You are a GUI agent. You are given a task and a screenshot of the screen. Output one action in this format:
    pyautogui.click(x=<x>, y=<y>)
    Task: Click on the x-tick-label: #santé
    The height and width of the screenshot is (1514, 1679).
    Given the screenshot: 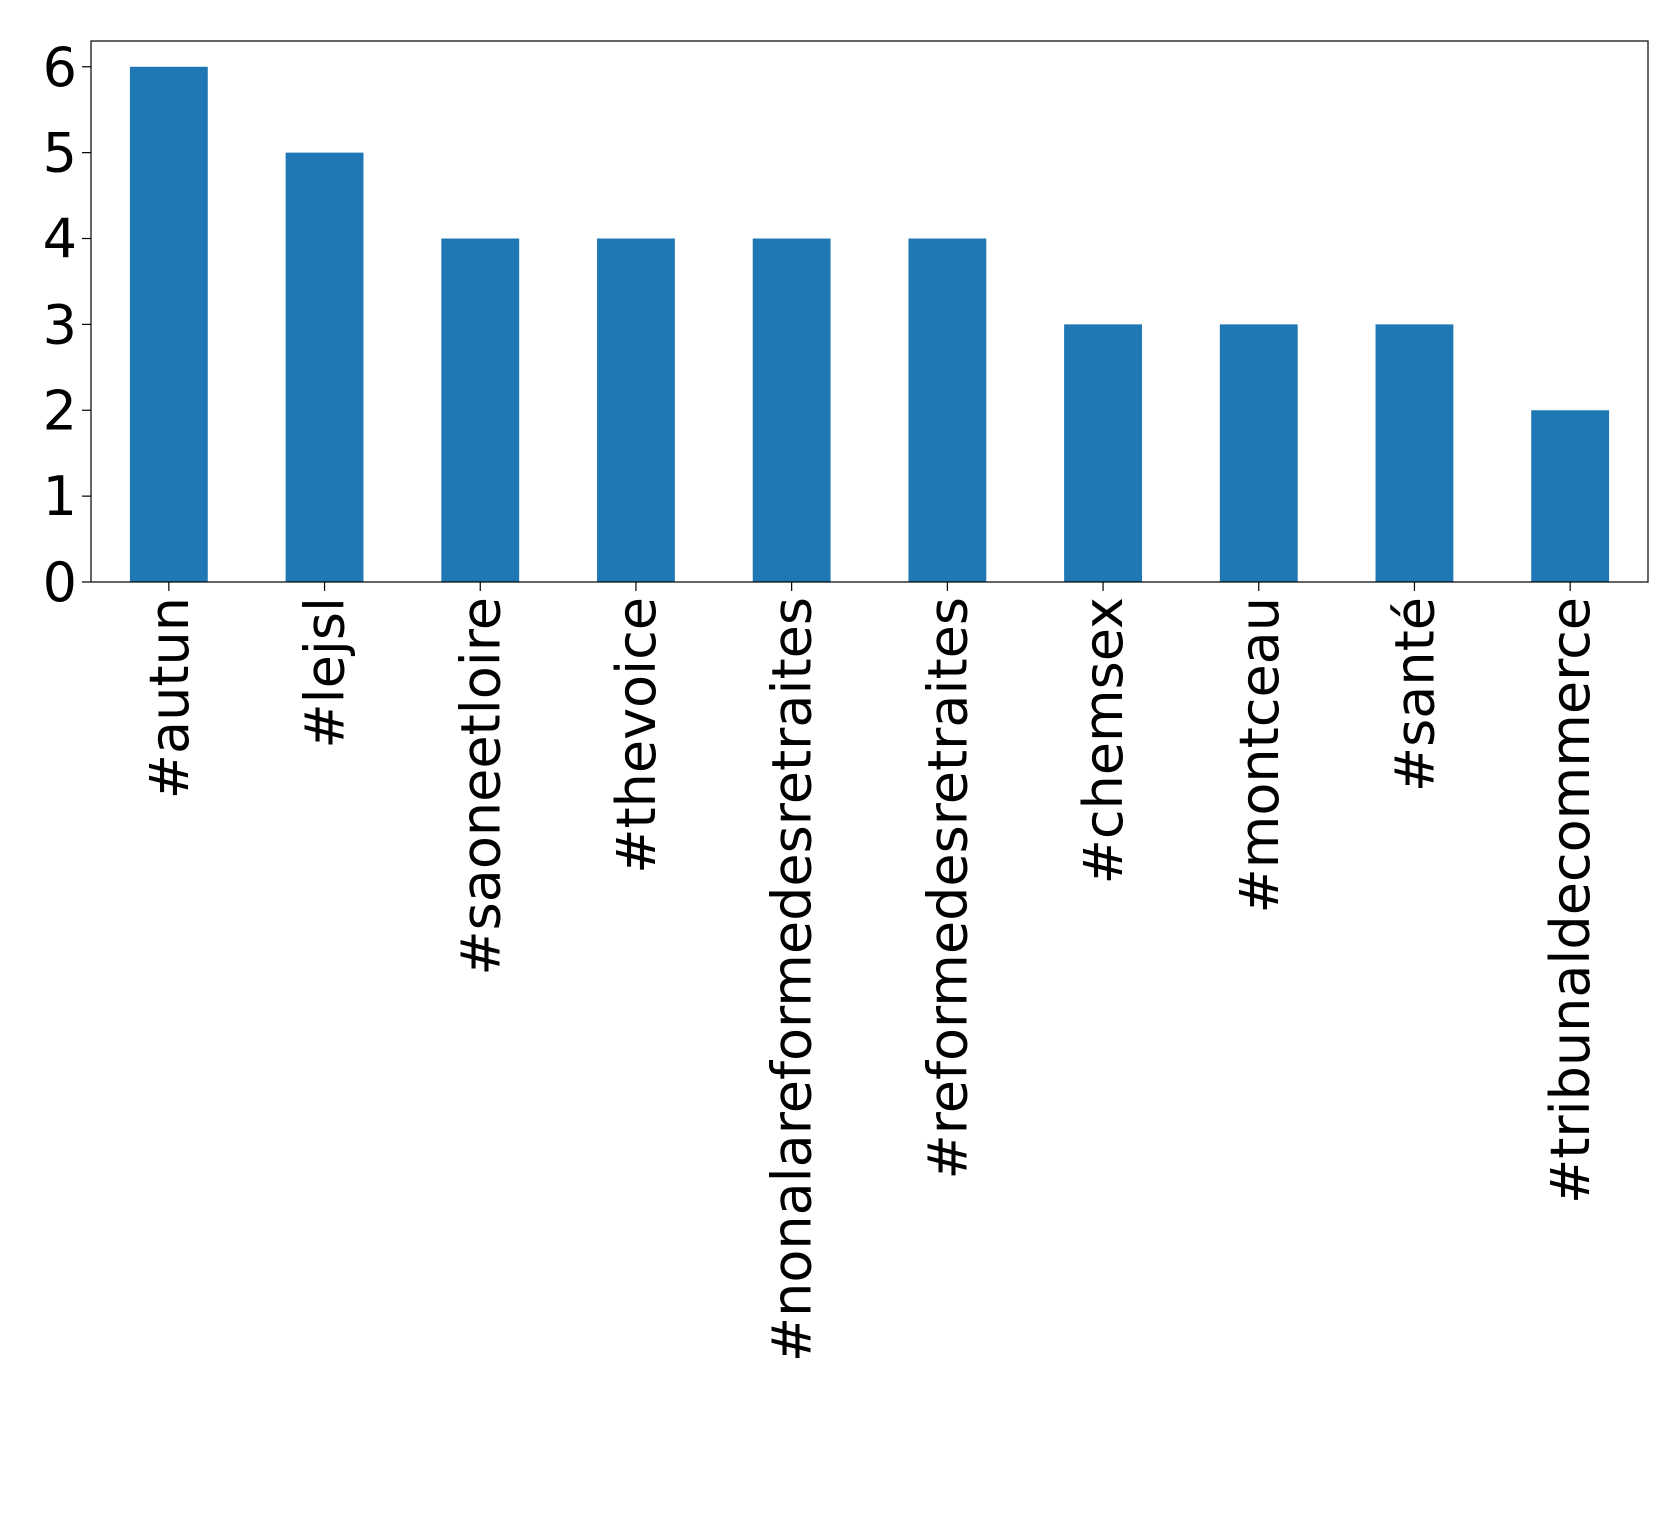 What is the action you would take?
    pyautogui.click(x=1414, y=694)
    